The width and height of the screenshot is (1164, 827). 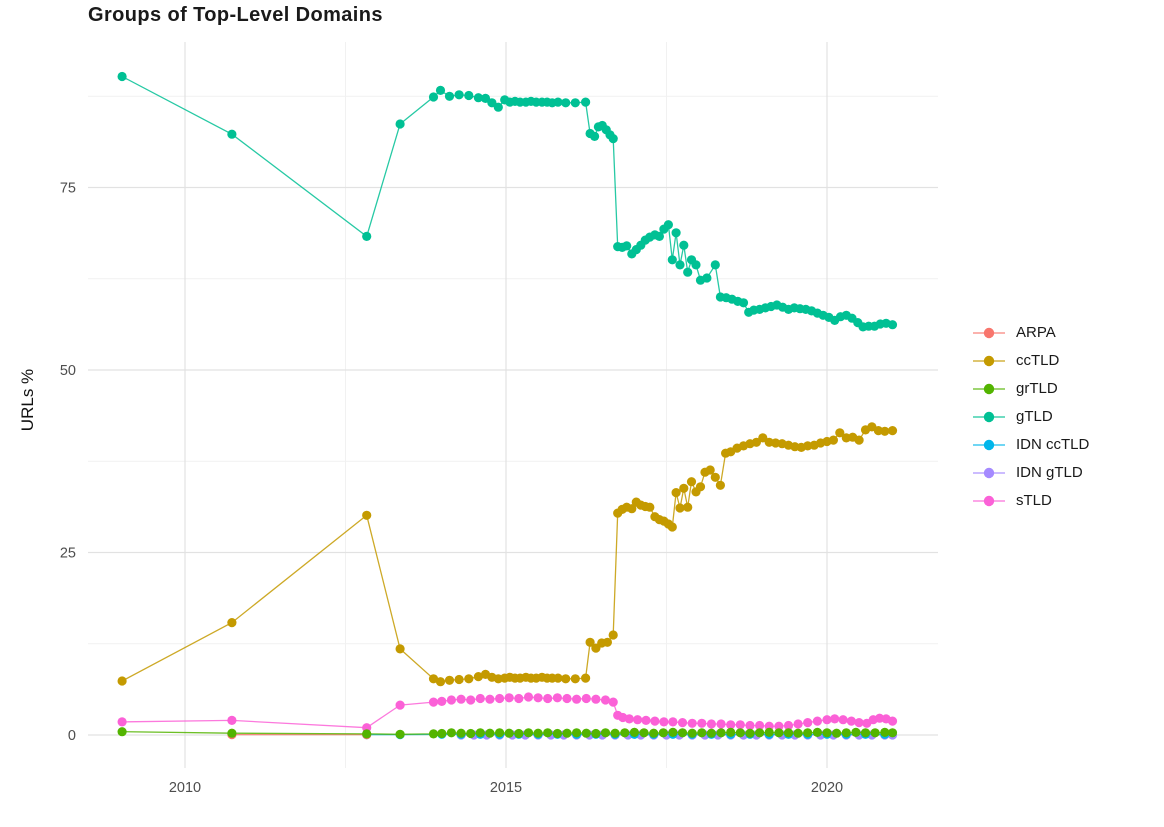 I want to click on series-grtld, so click(x=507, y=733).